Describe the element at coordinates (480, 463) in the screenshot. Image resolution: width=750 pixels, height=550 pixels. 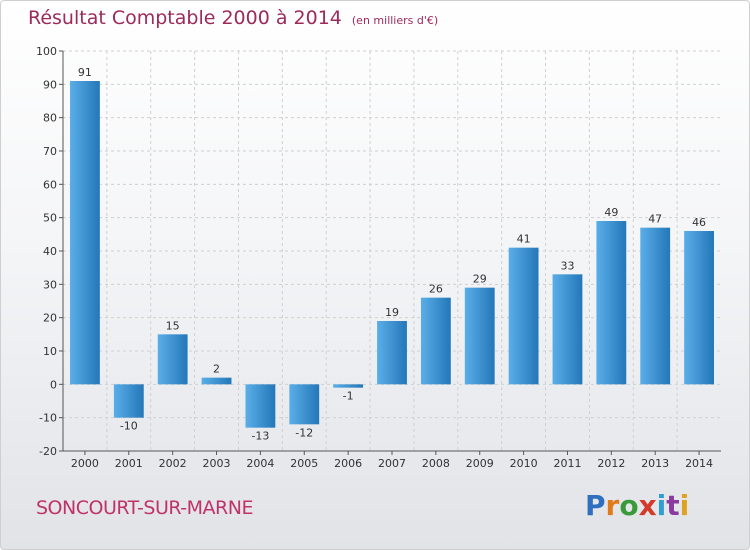
I see `x-tick-label: 2009` at that location.